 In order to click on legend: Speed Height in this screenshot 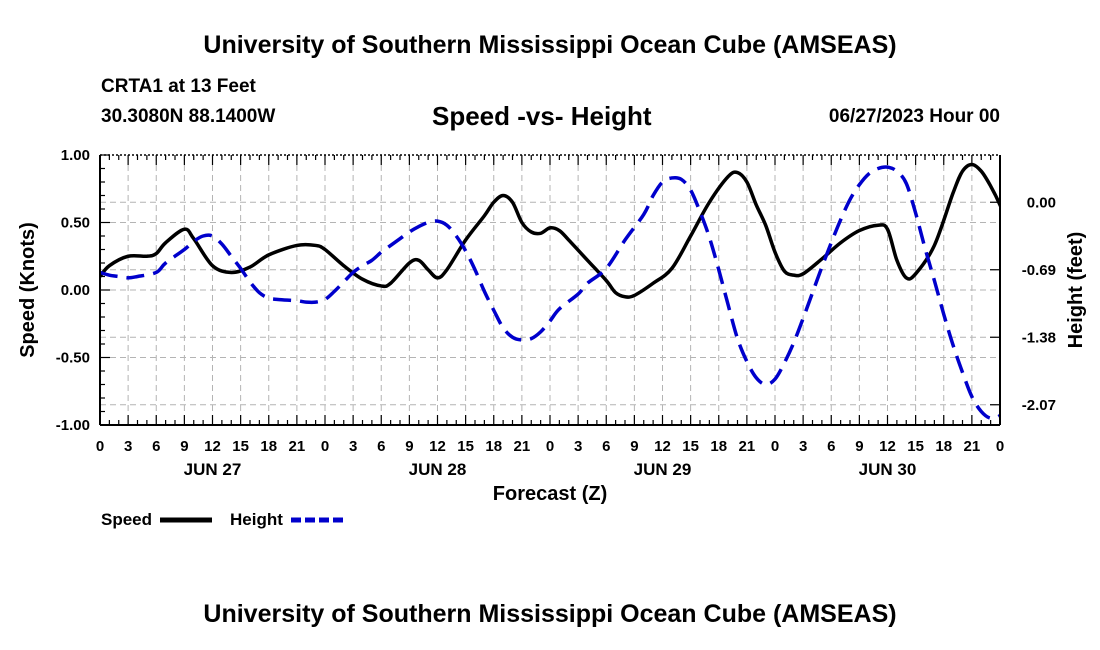, I will do `click(222, 519)`.